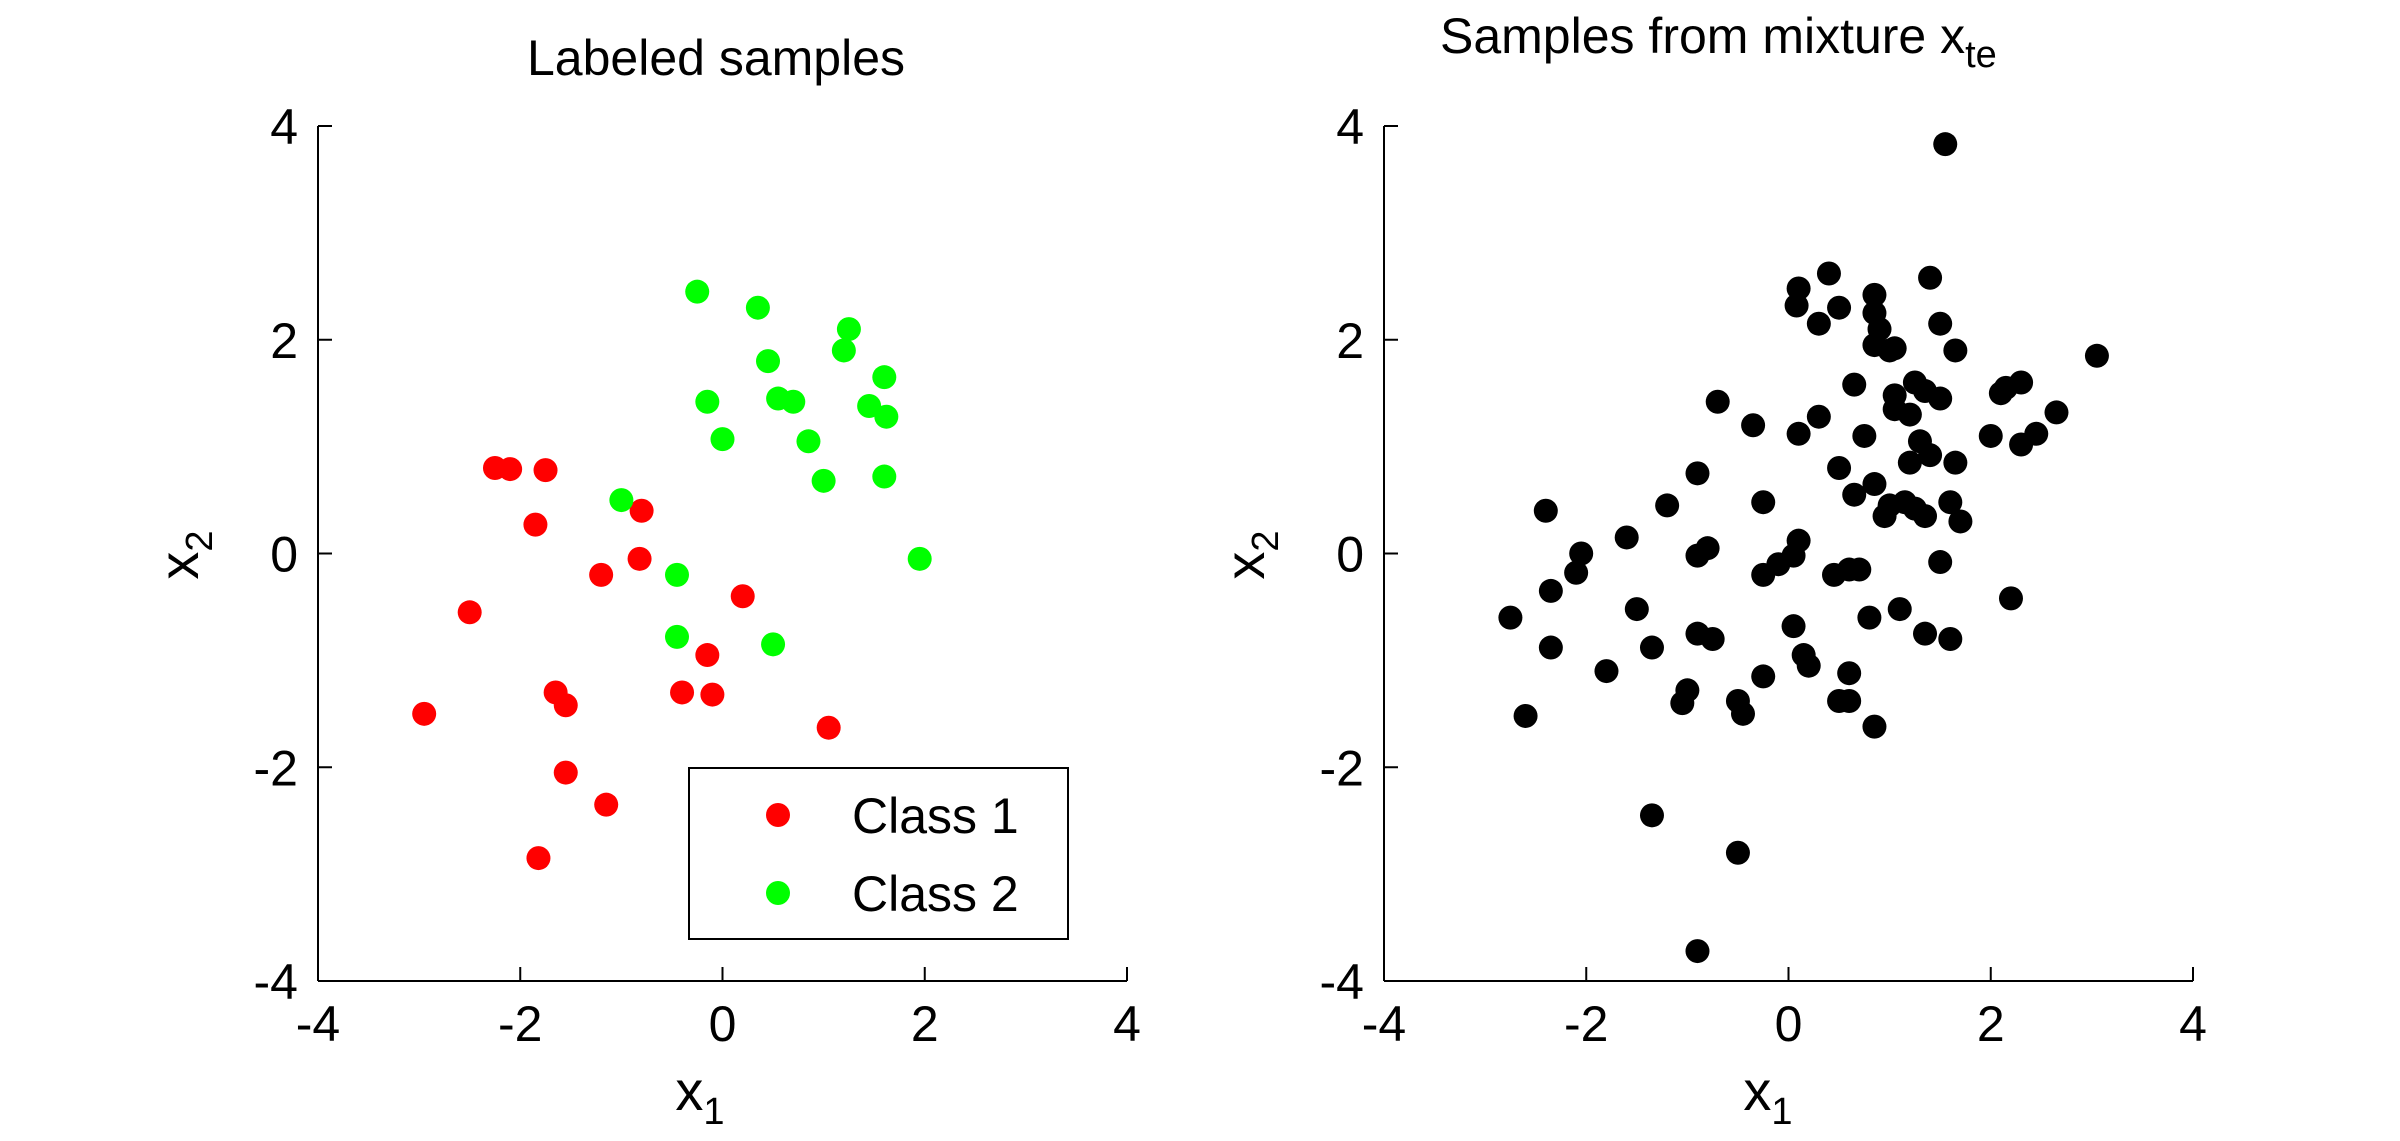  Describe the element at coordinates (1244, 566) in the screenshot. I see `right-y-axis-label-main: x` at that location.